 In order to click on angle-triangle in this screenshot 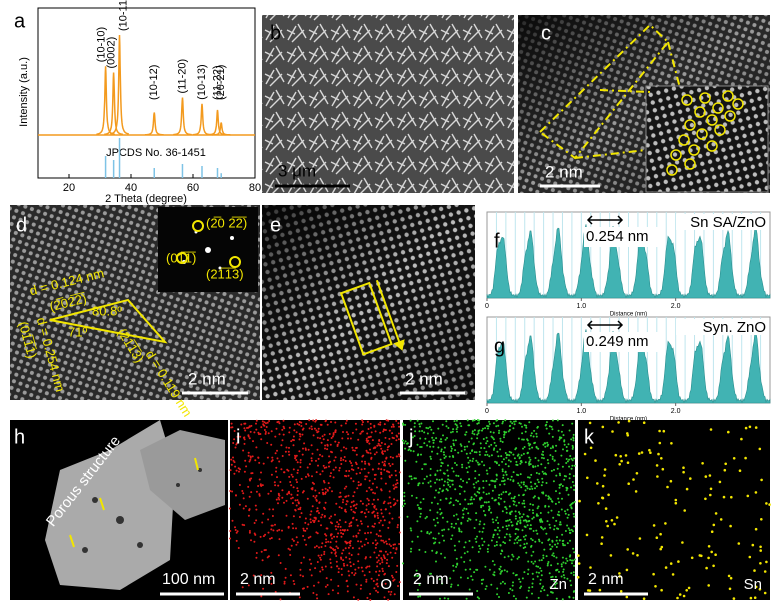, I will do `click(108, 321)`.